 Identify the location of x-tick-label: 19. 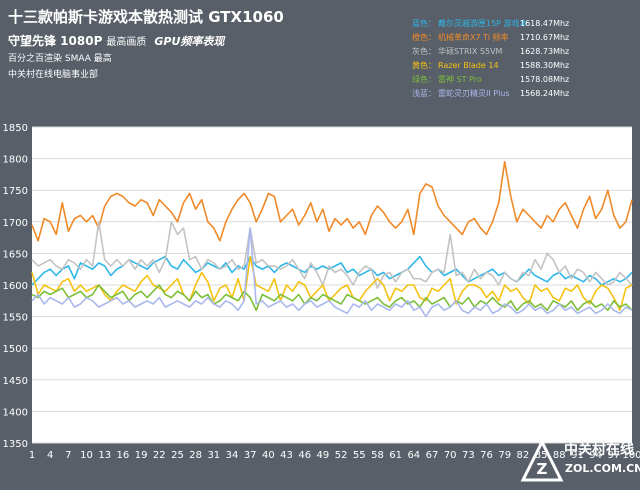
(141, 455).